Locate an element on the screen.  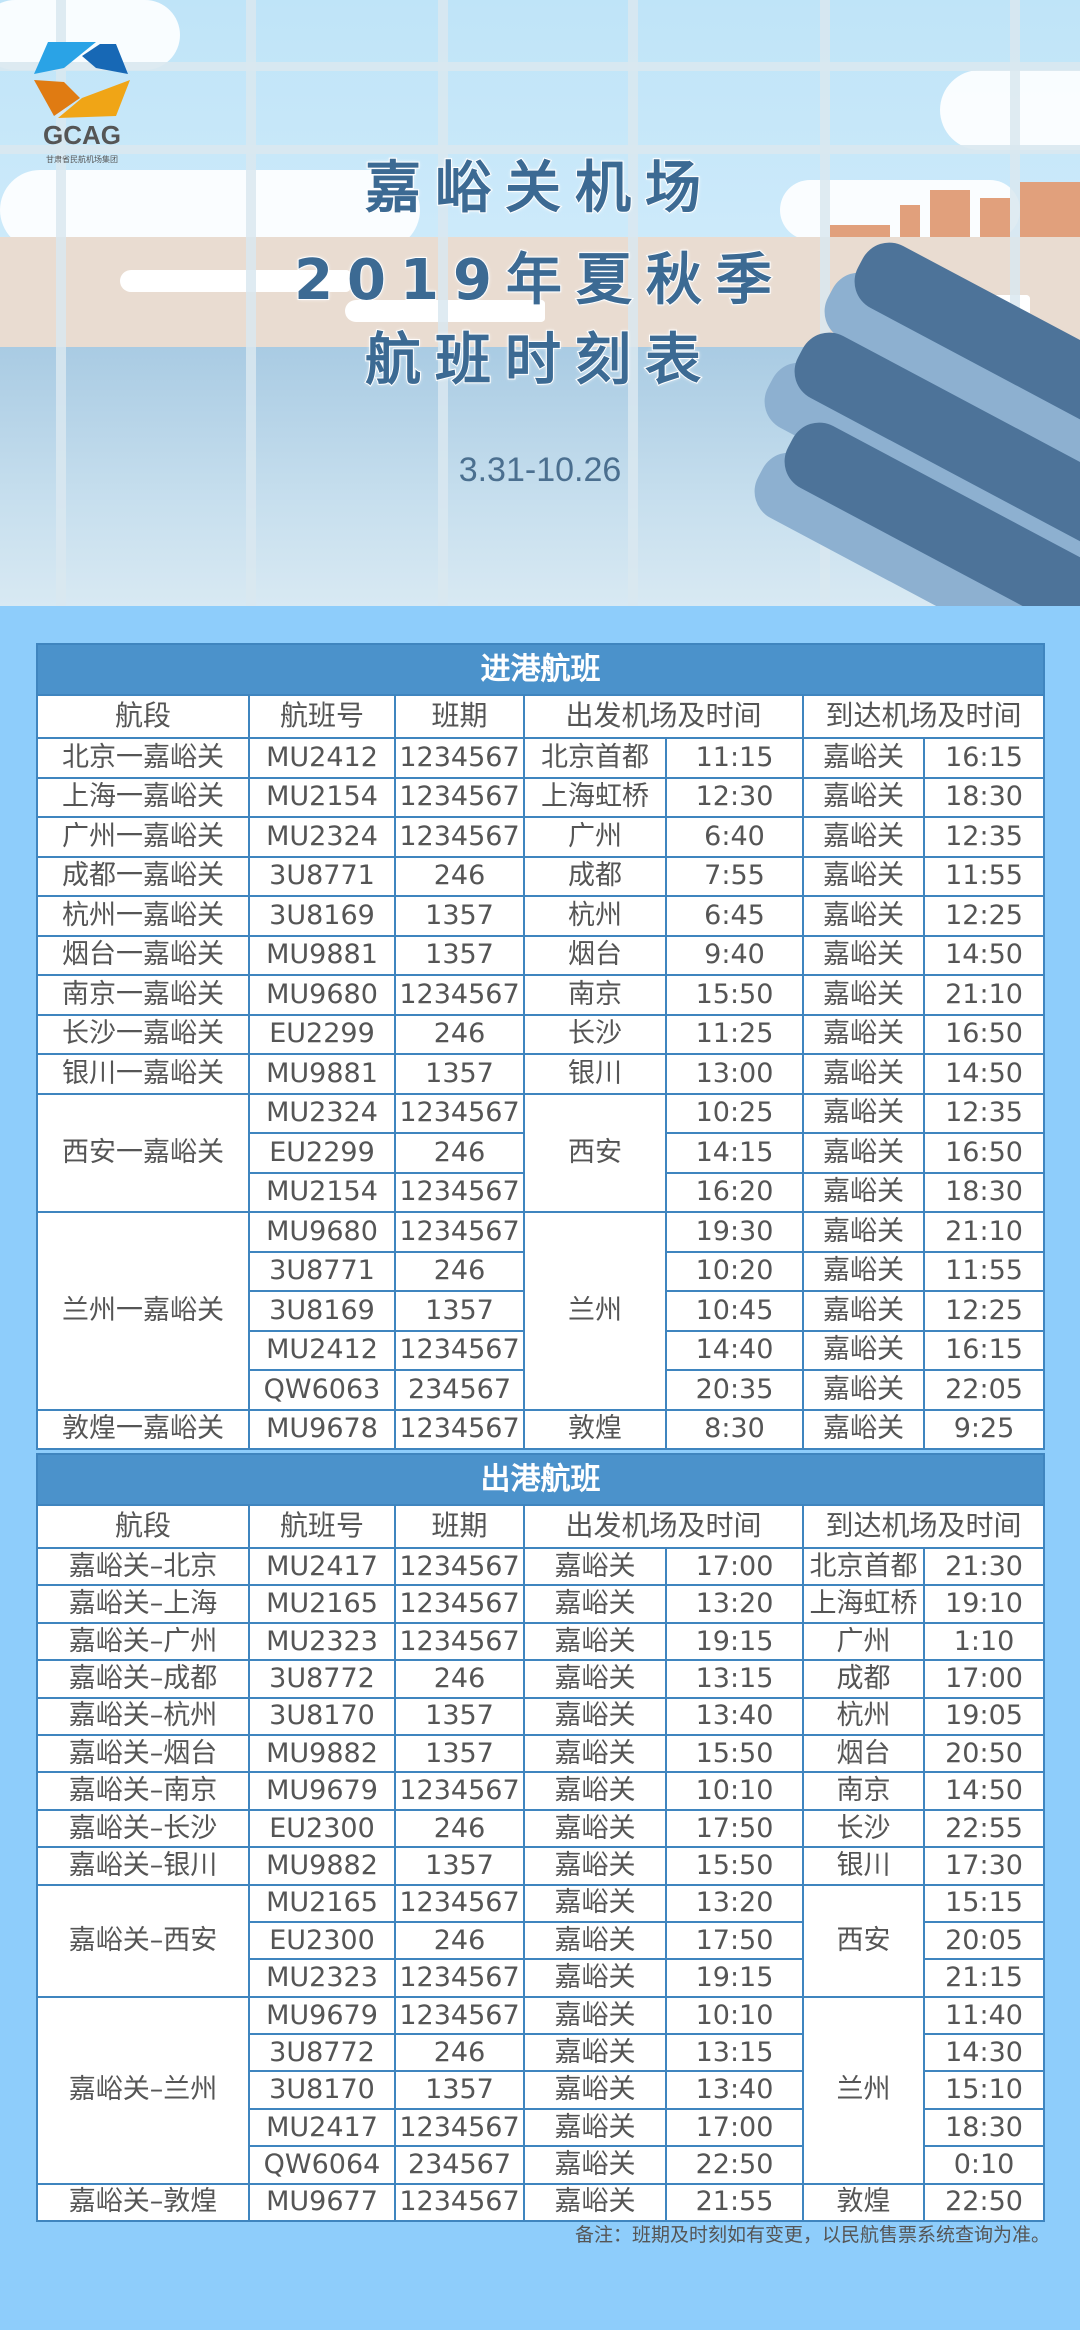
flight-cell: MU9881 is located at coordinates (322, 955).